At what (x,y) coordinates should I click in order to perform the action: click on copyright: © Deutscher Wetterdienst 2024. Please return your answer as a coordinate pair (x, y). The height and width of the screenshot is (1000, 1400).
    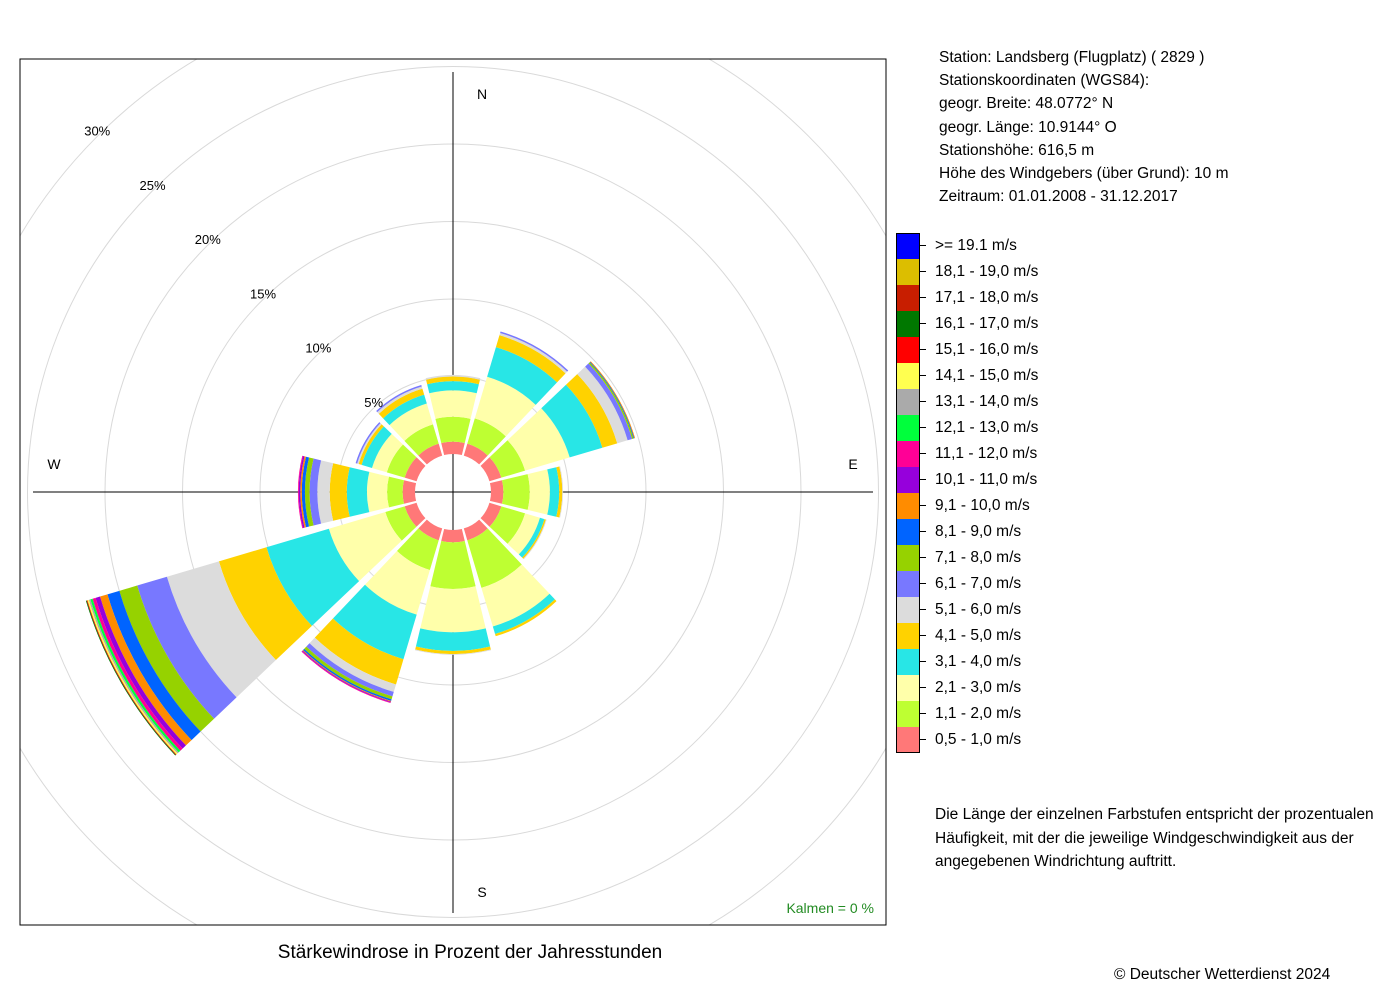
    Looking at the image, I should click on (1222, 974).